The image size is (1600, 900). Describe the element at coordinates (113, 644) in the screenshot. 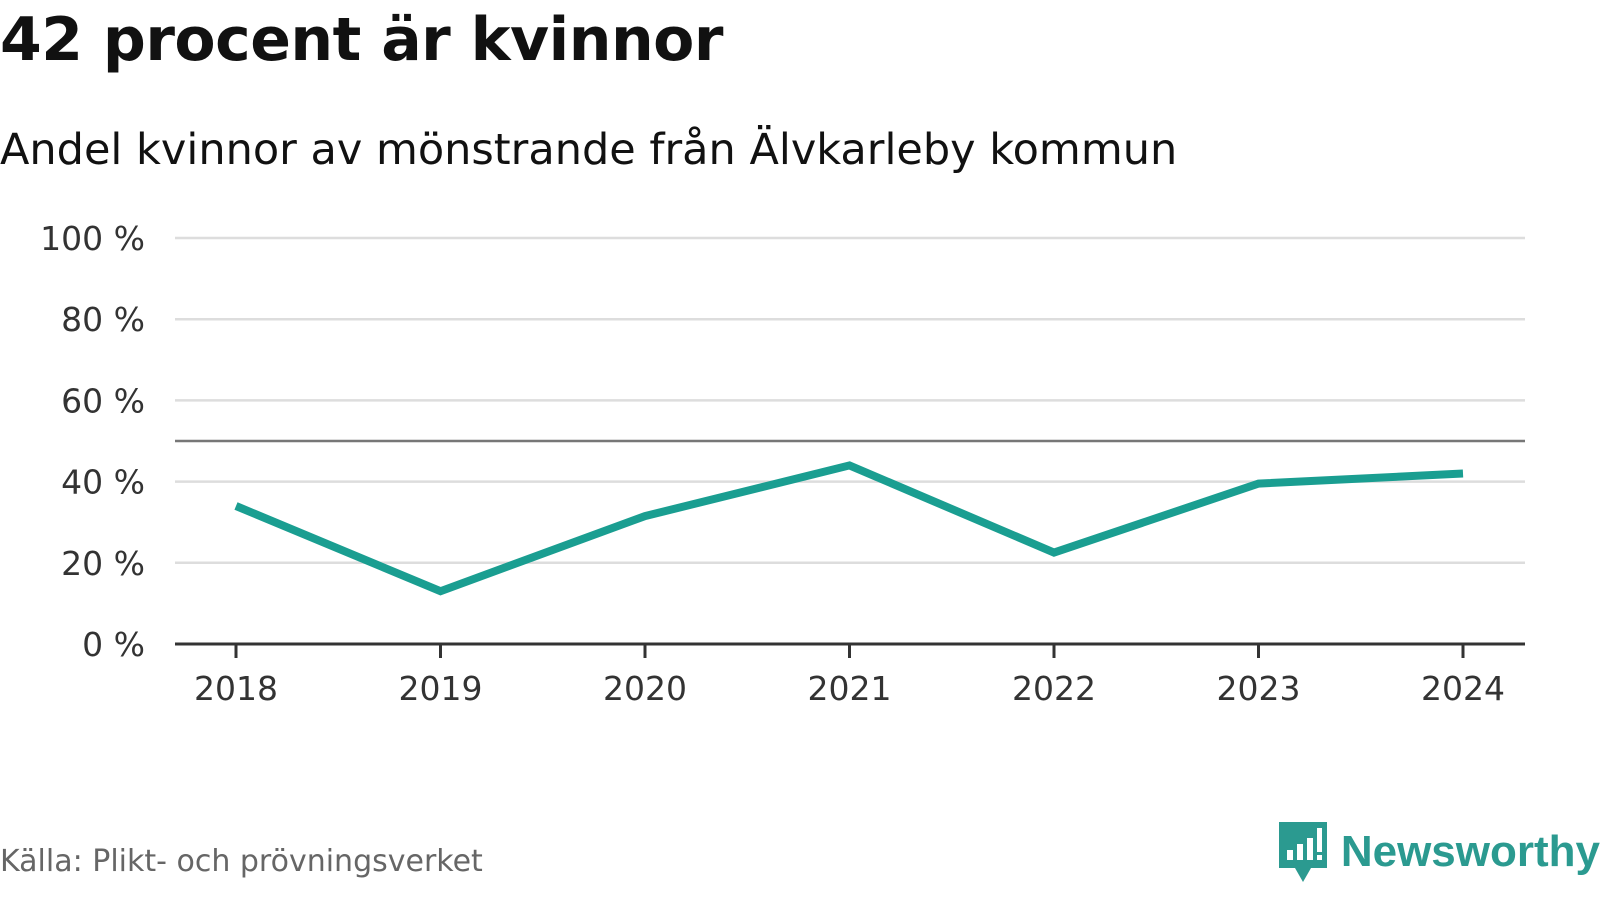

I see `y-tick-label: 0 %` at that location.